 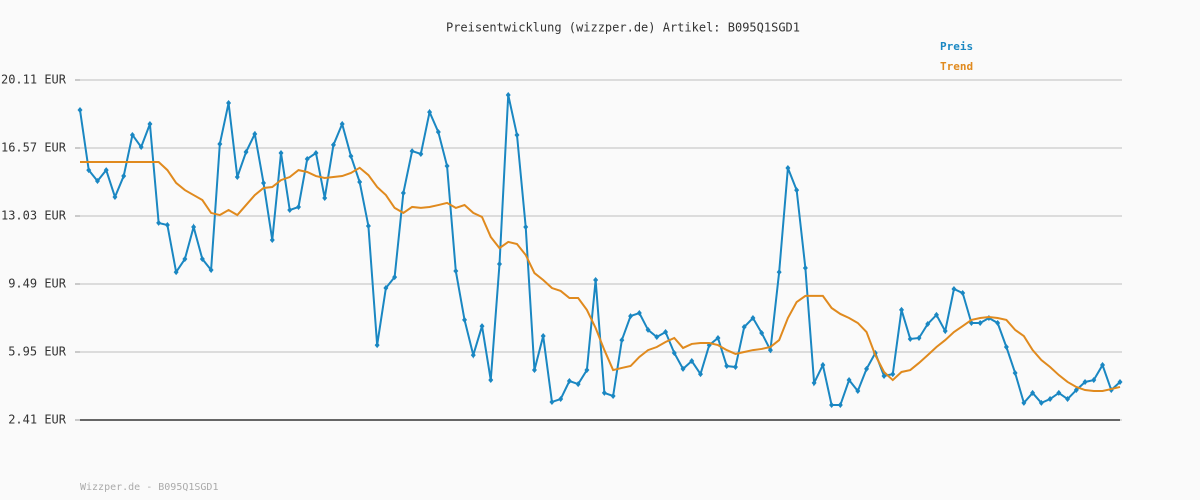 I want to click on y-tick-label: 9.49 EUR, so click(x=37, y=284).